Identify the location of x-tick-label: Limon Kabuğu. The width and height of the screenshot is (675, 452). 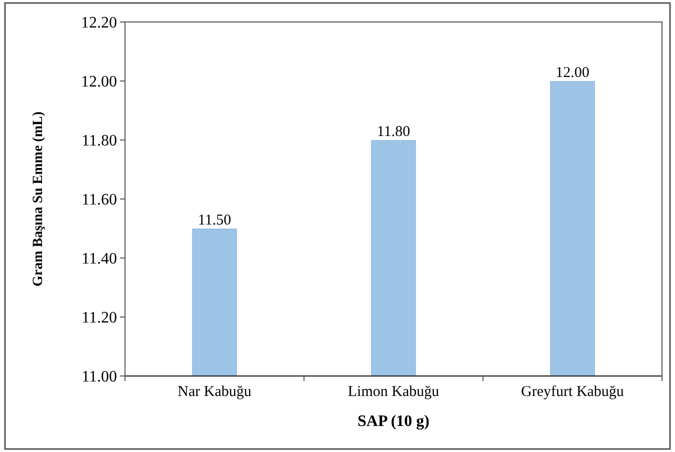
(394, 392).